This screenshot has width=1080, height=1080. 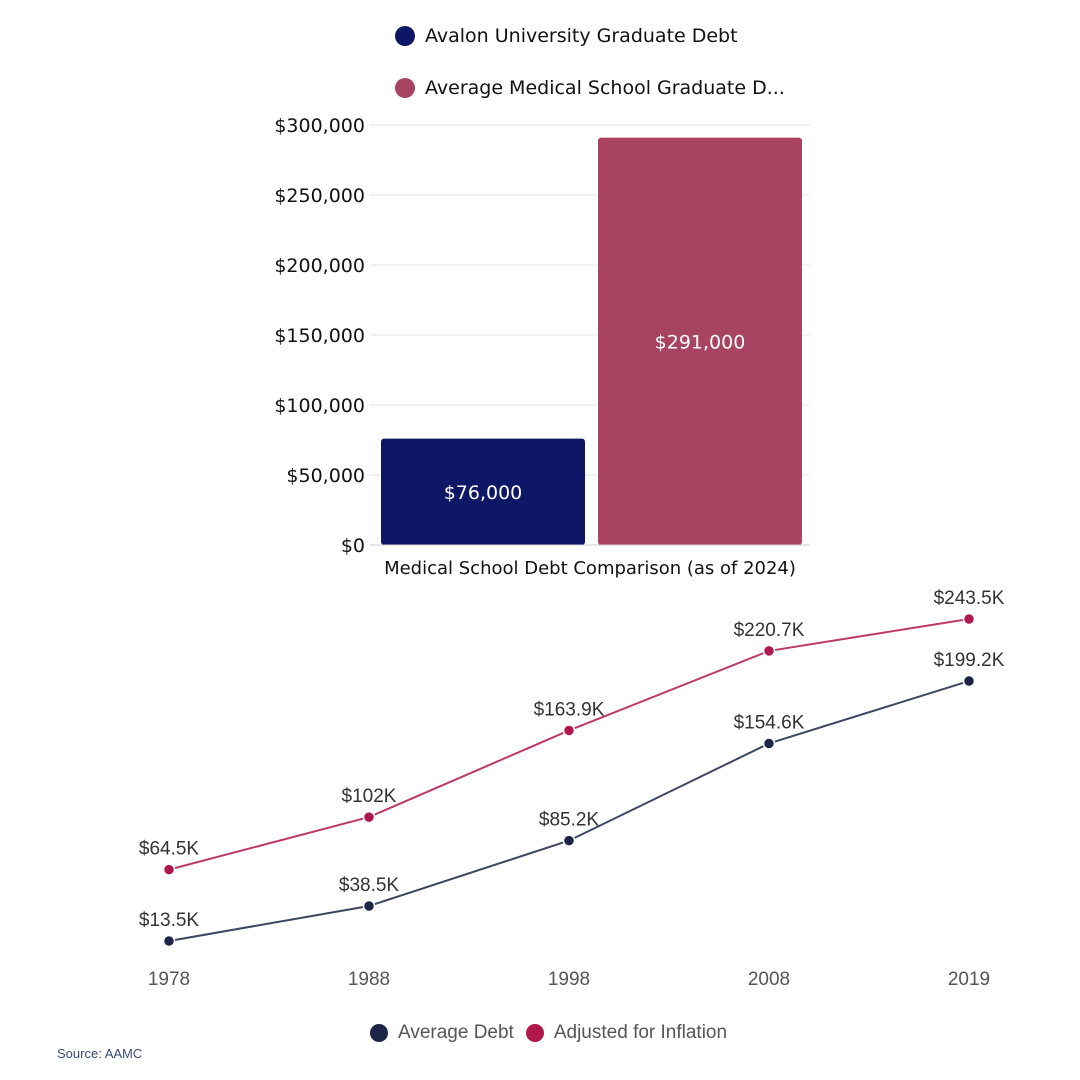 What do you see at coordinates (769, 630) in the screenshot?
I see `data-label: $220.7K` at bounding box center [769, 630].